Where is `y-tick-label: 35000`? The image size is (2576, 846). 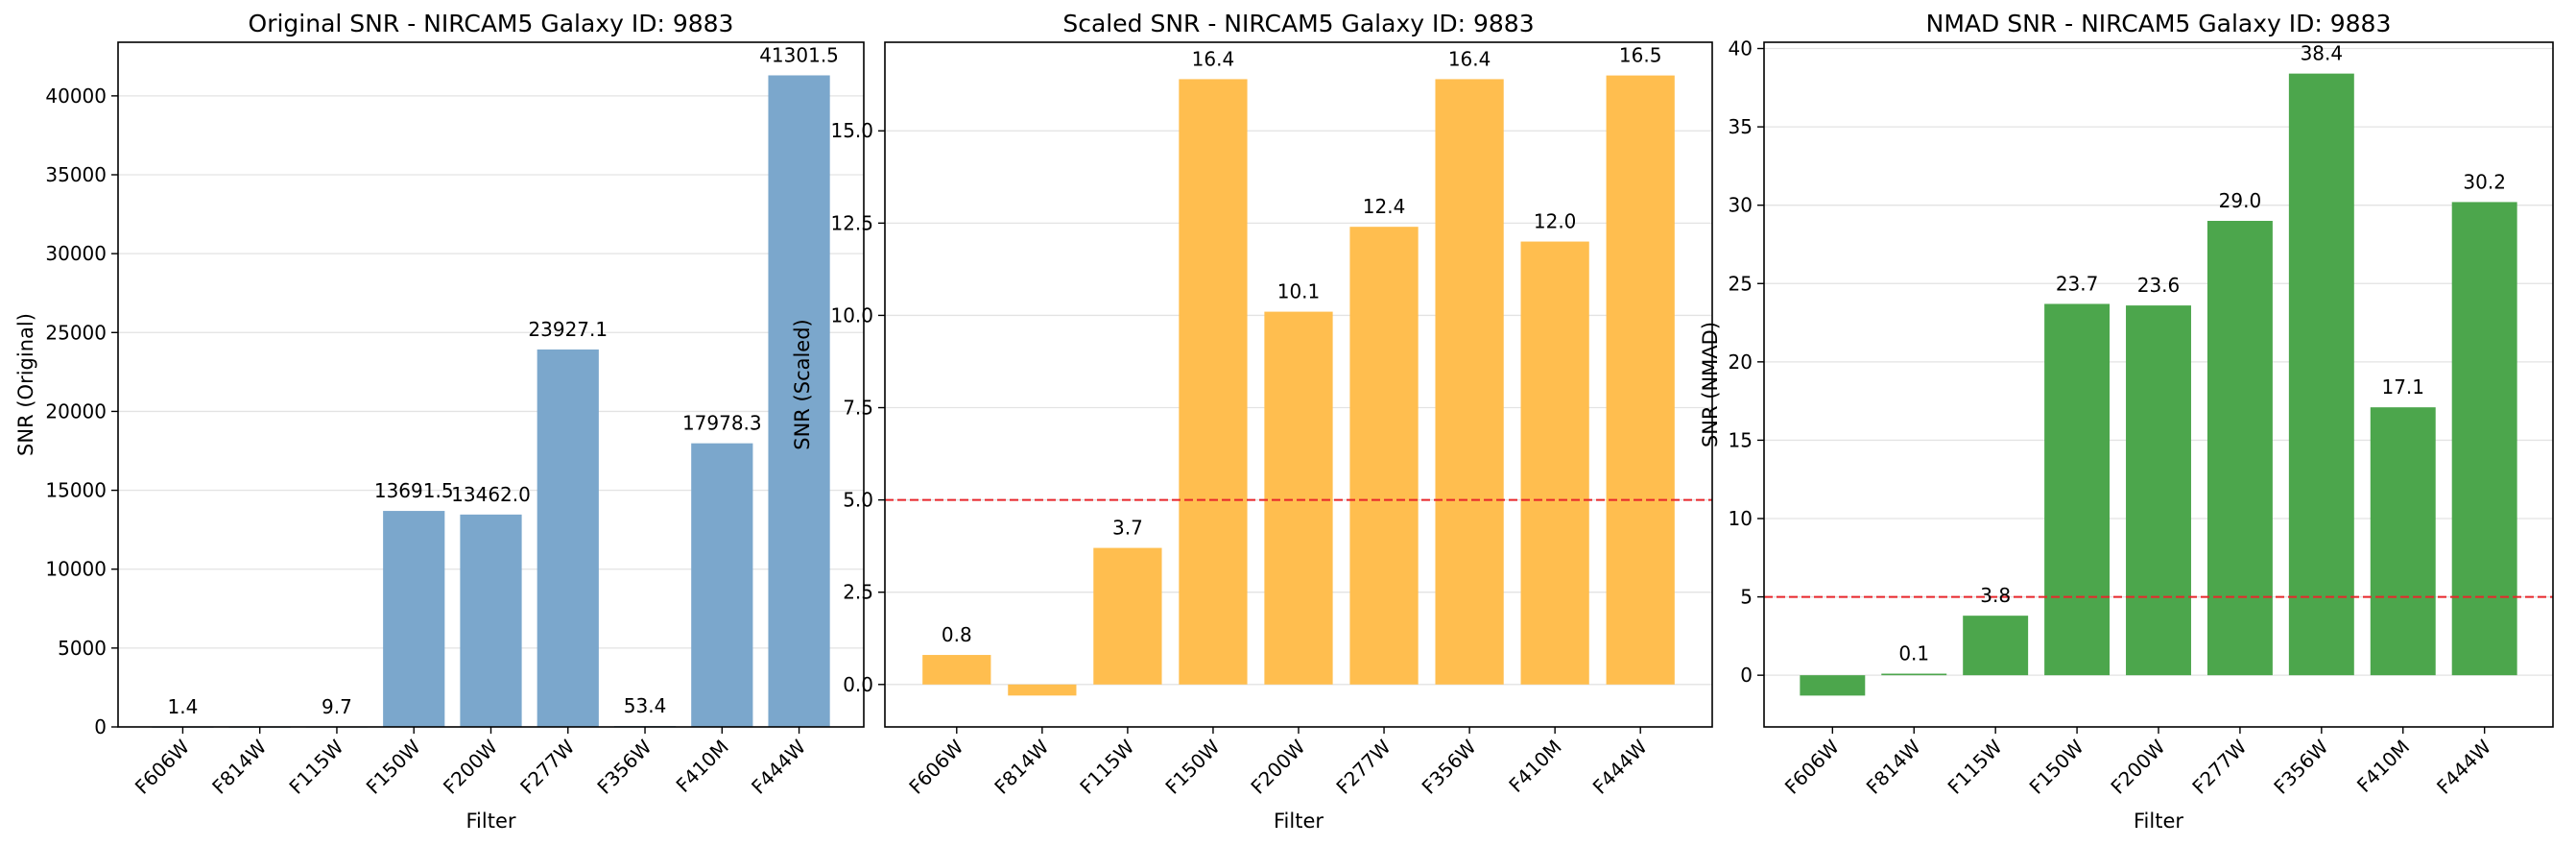
y-tick-label: 35000 is located at coordinates (76, 174).